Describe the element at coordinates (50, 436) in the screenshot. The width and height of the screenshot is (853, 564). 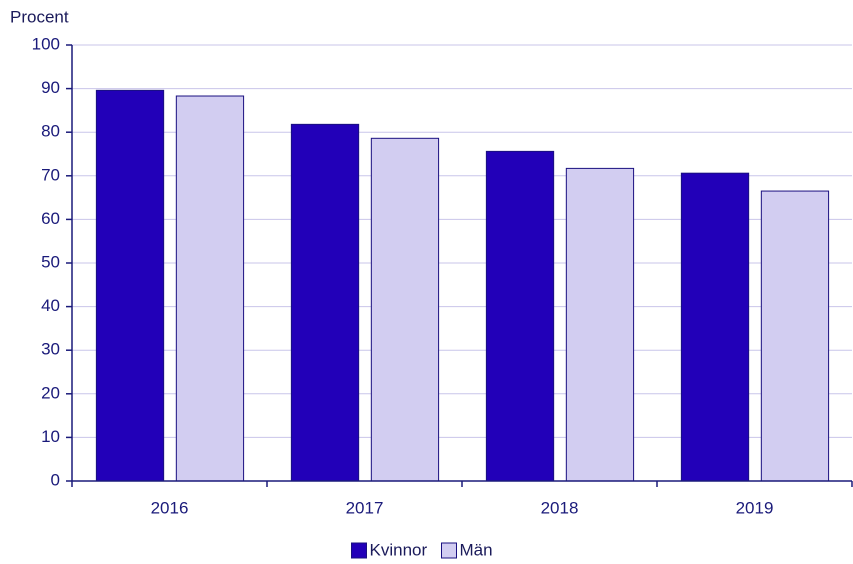
I see `y-tick-label: 10` at that location.